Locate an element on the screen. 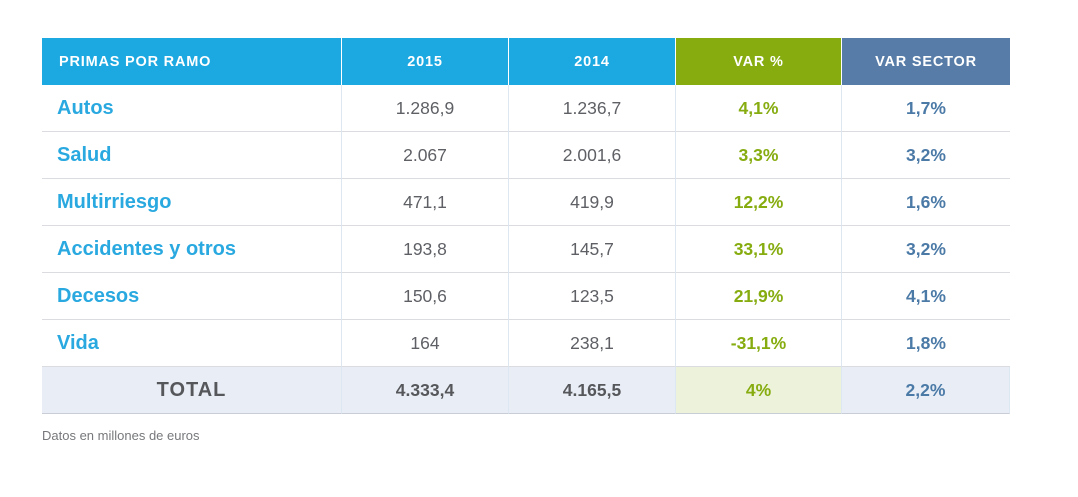  footnote: Datos en millones de euros is located at coordinates (121, 435).